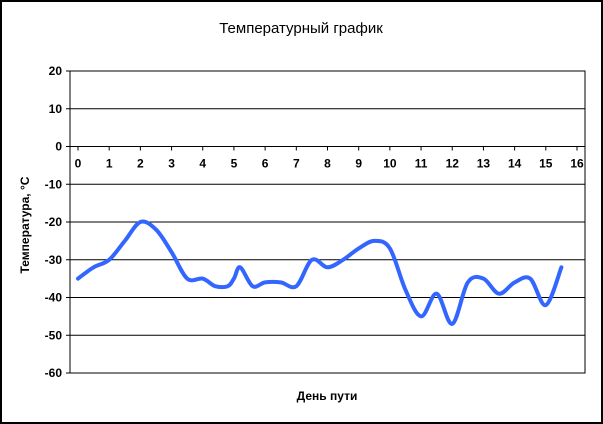  I want to click on x-tick-label: 1, so click(109, 164).